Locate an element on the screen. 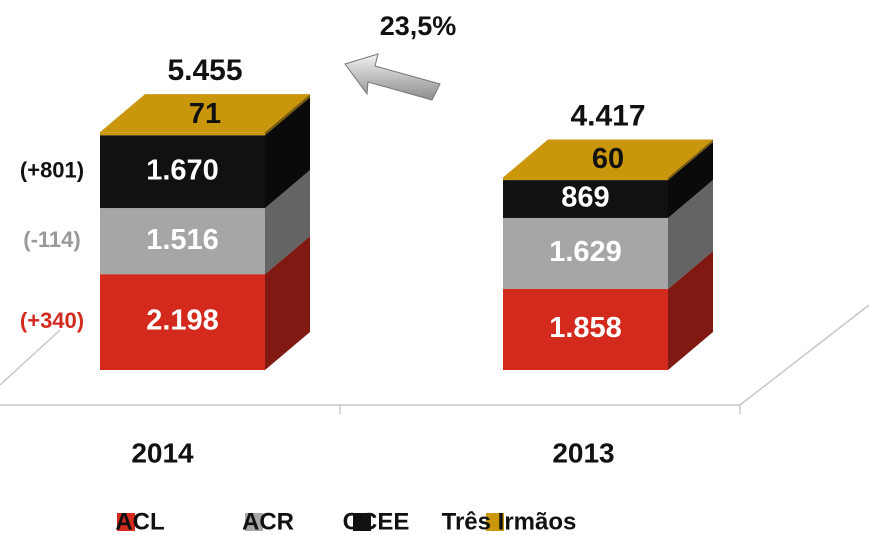 The image size is (869, 535). value-label: 1.858 is located at coordinates (585, 328).